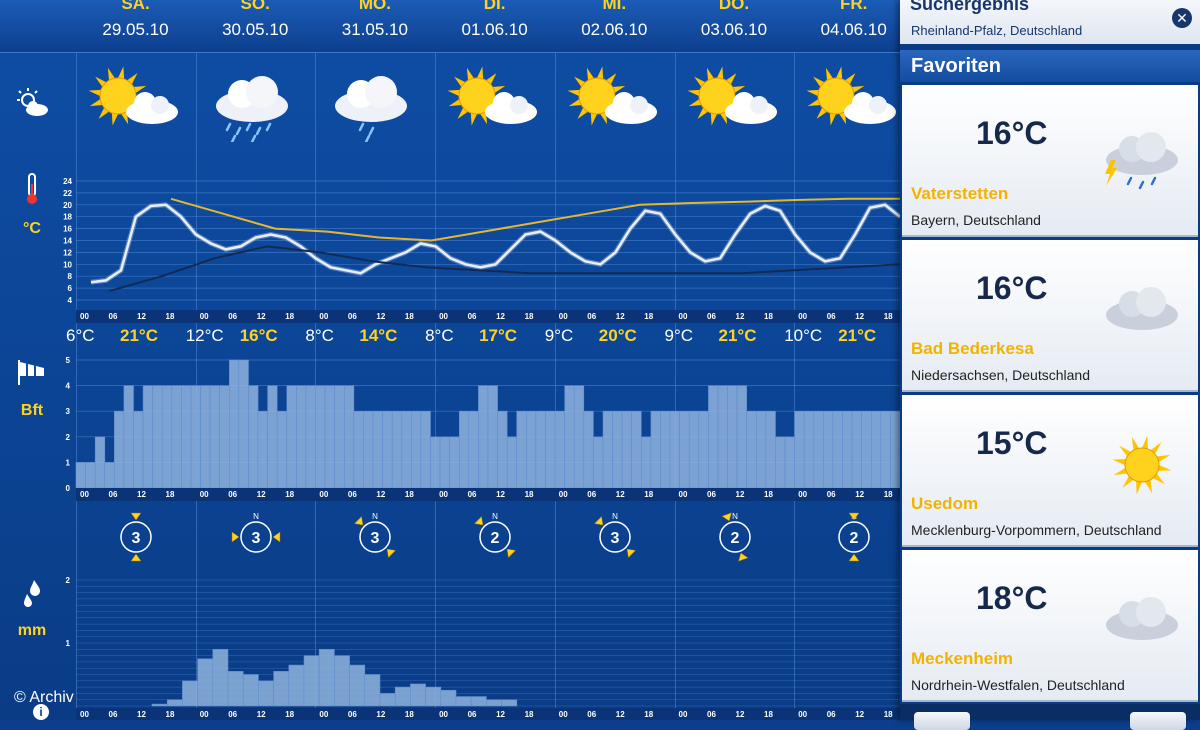 Image resolution: width=1200 pixels, height=730 pixels. I want to click on settings-button, so click(1158, 721).